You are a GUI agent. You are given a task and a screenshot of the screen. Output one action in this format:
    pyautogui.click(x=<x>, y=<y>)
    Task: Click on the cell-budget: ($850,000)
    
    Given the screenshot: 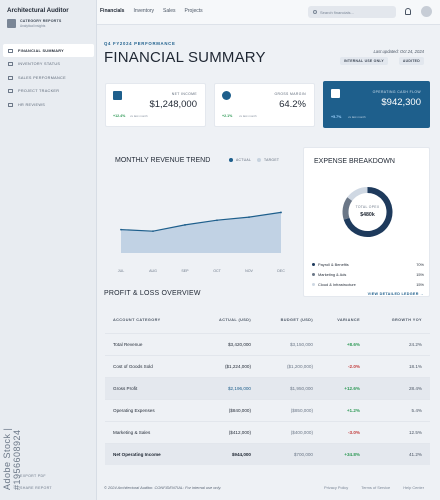 What is the action you would take?
    pyautogui.click(x=301, y=410)
    